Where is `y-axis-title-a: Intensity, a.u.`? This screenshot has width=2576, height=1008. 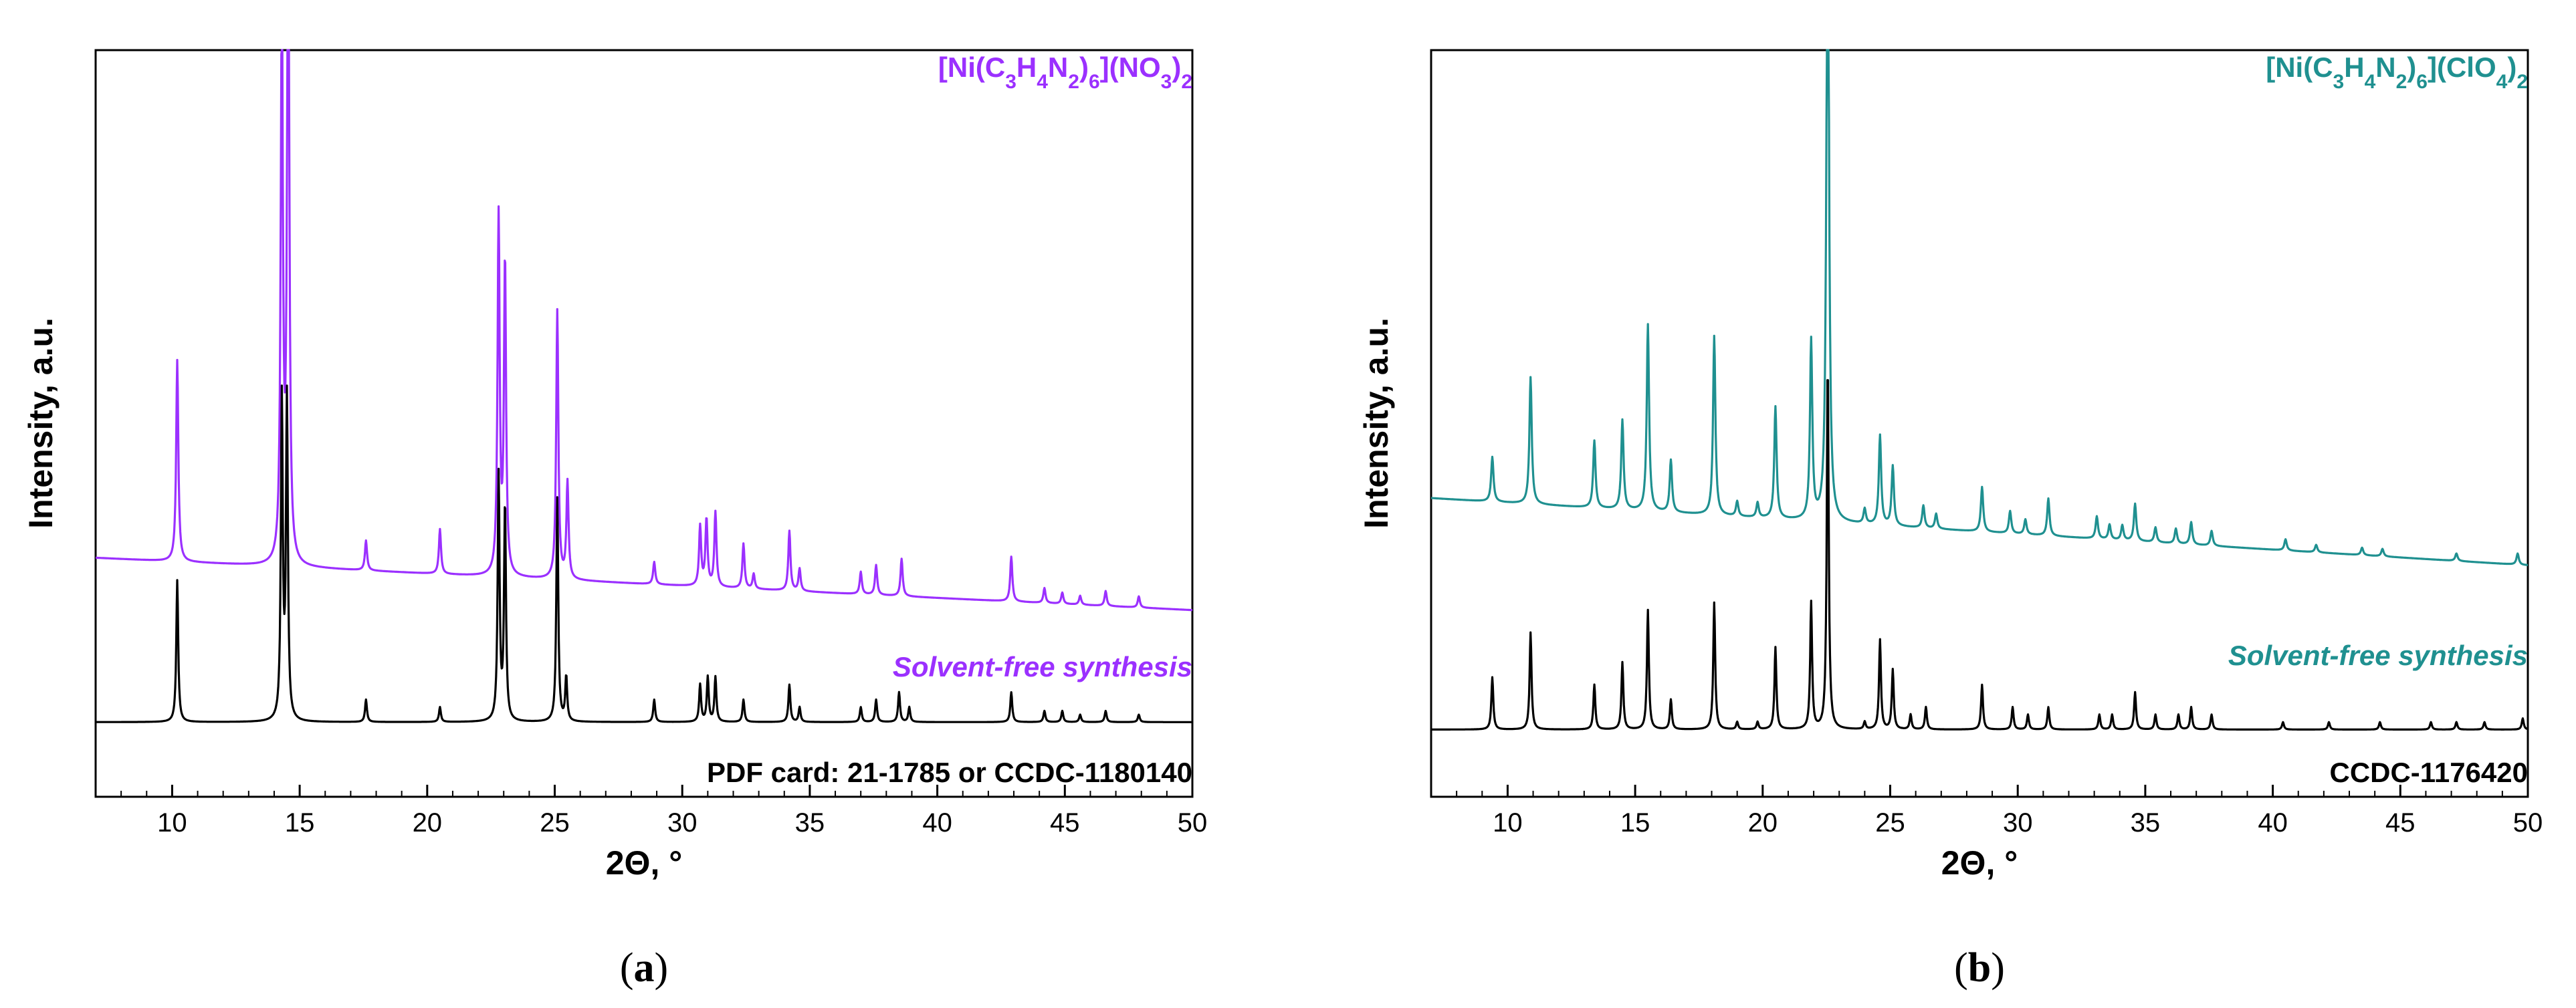
y-axis-title-a: Intensity, a.u. is located at coordinates (41, 423).